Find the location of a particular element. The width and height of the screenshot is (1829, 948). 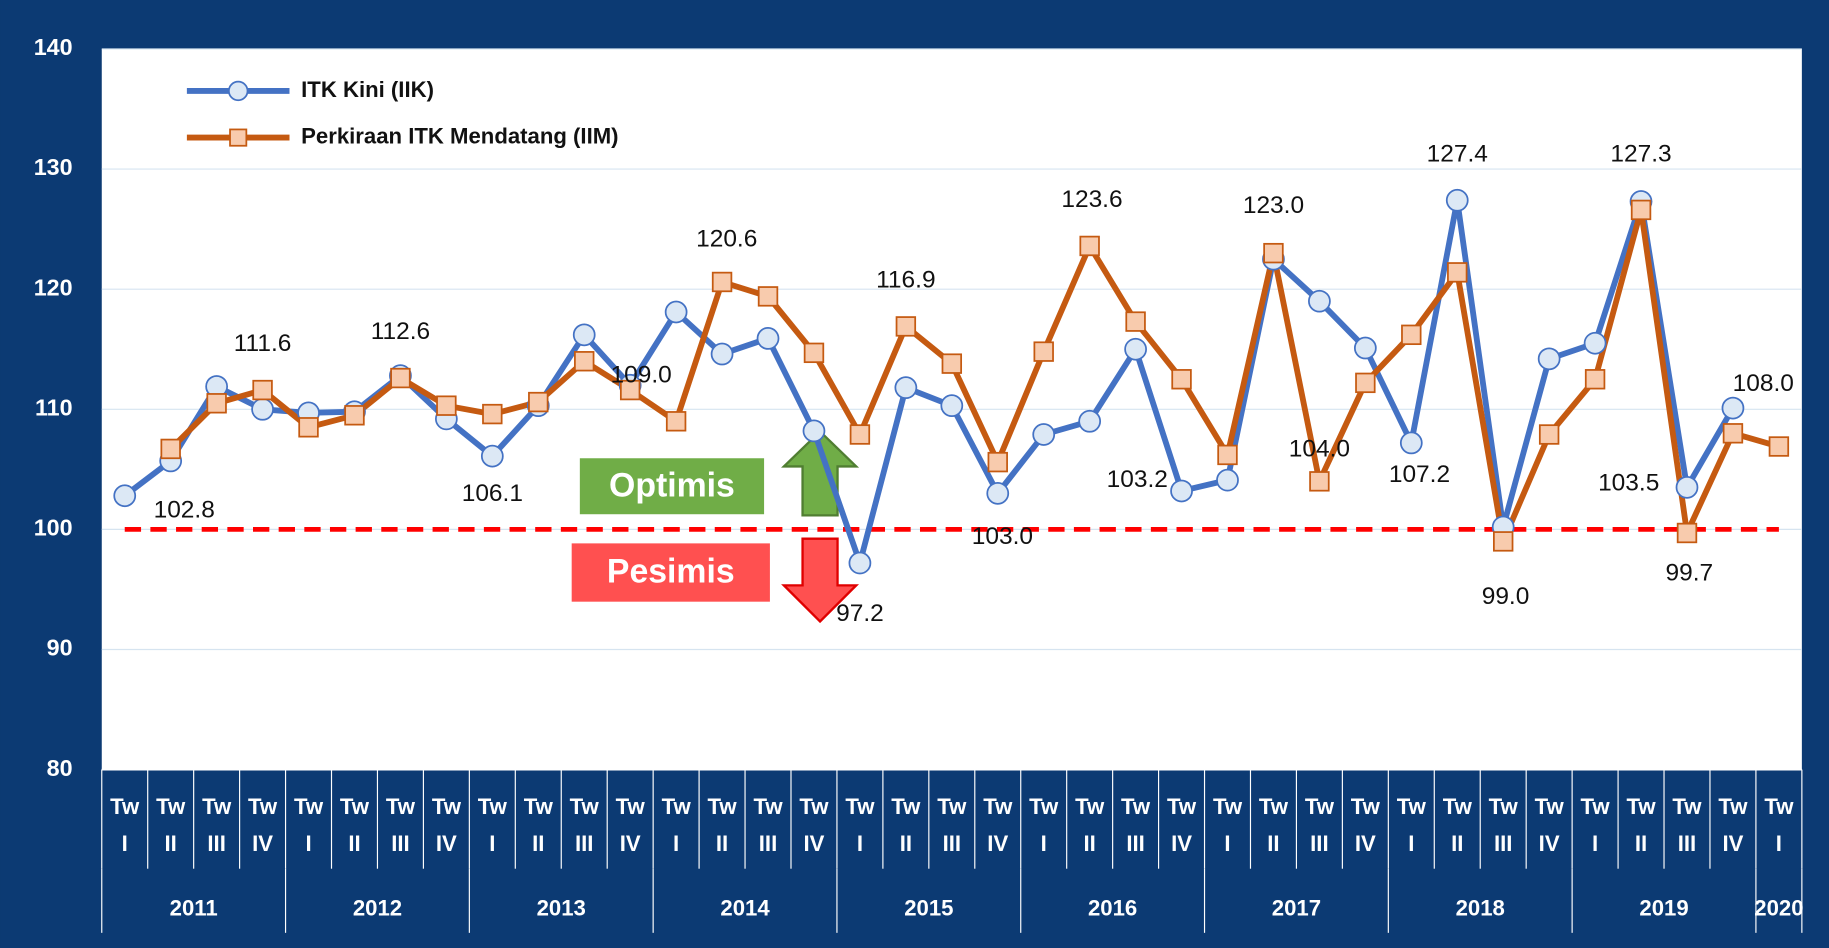

group-label: 2011 is located at coordinates (194, 907).